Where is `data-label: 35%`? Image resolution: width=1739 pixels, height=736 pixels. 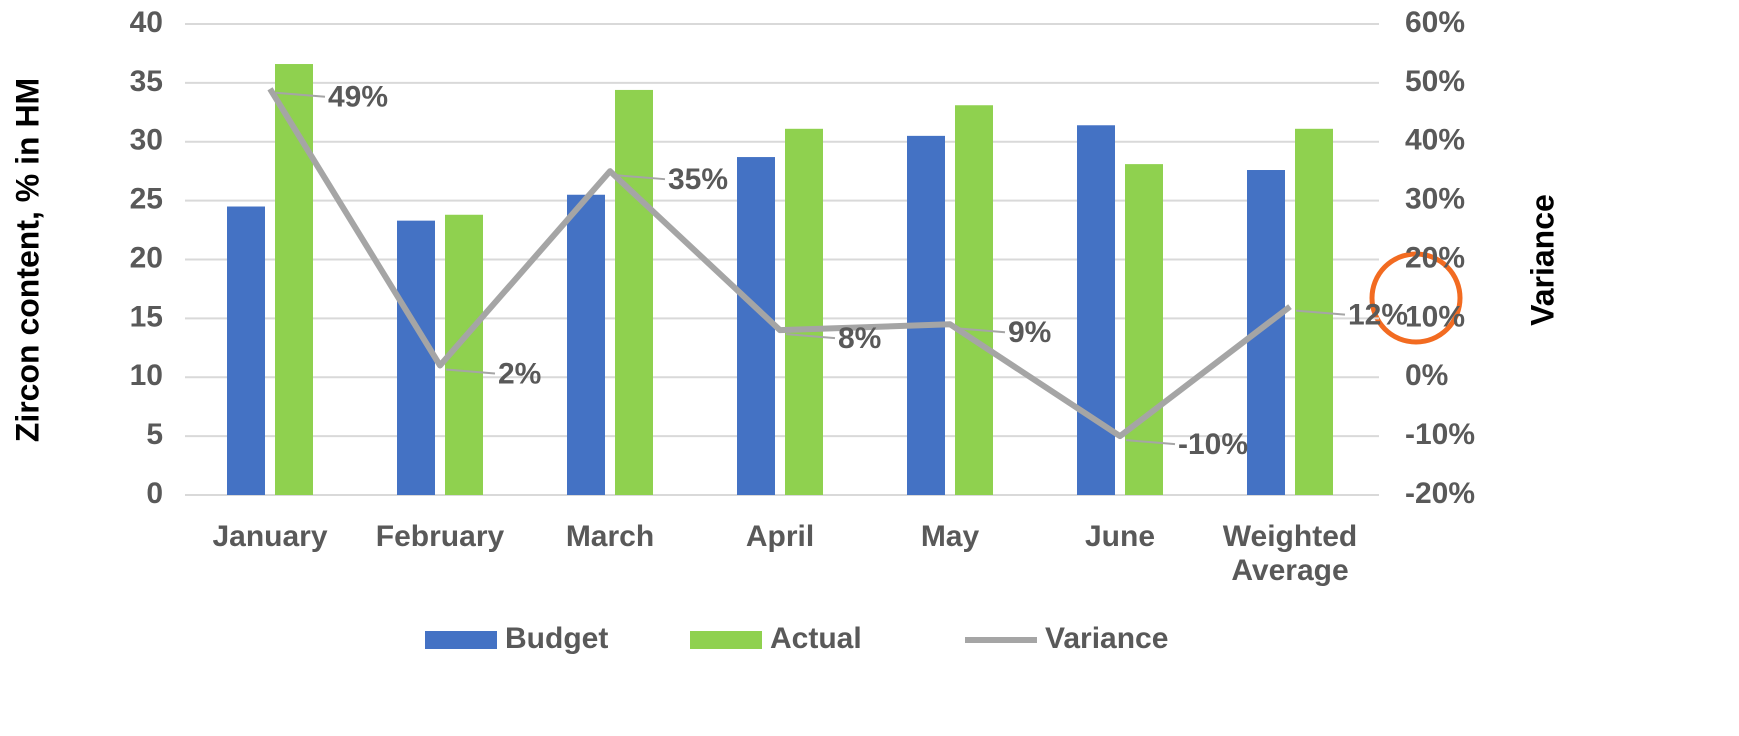
data-label: 35% is located at coordinates (698, 179).